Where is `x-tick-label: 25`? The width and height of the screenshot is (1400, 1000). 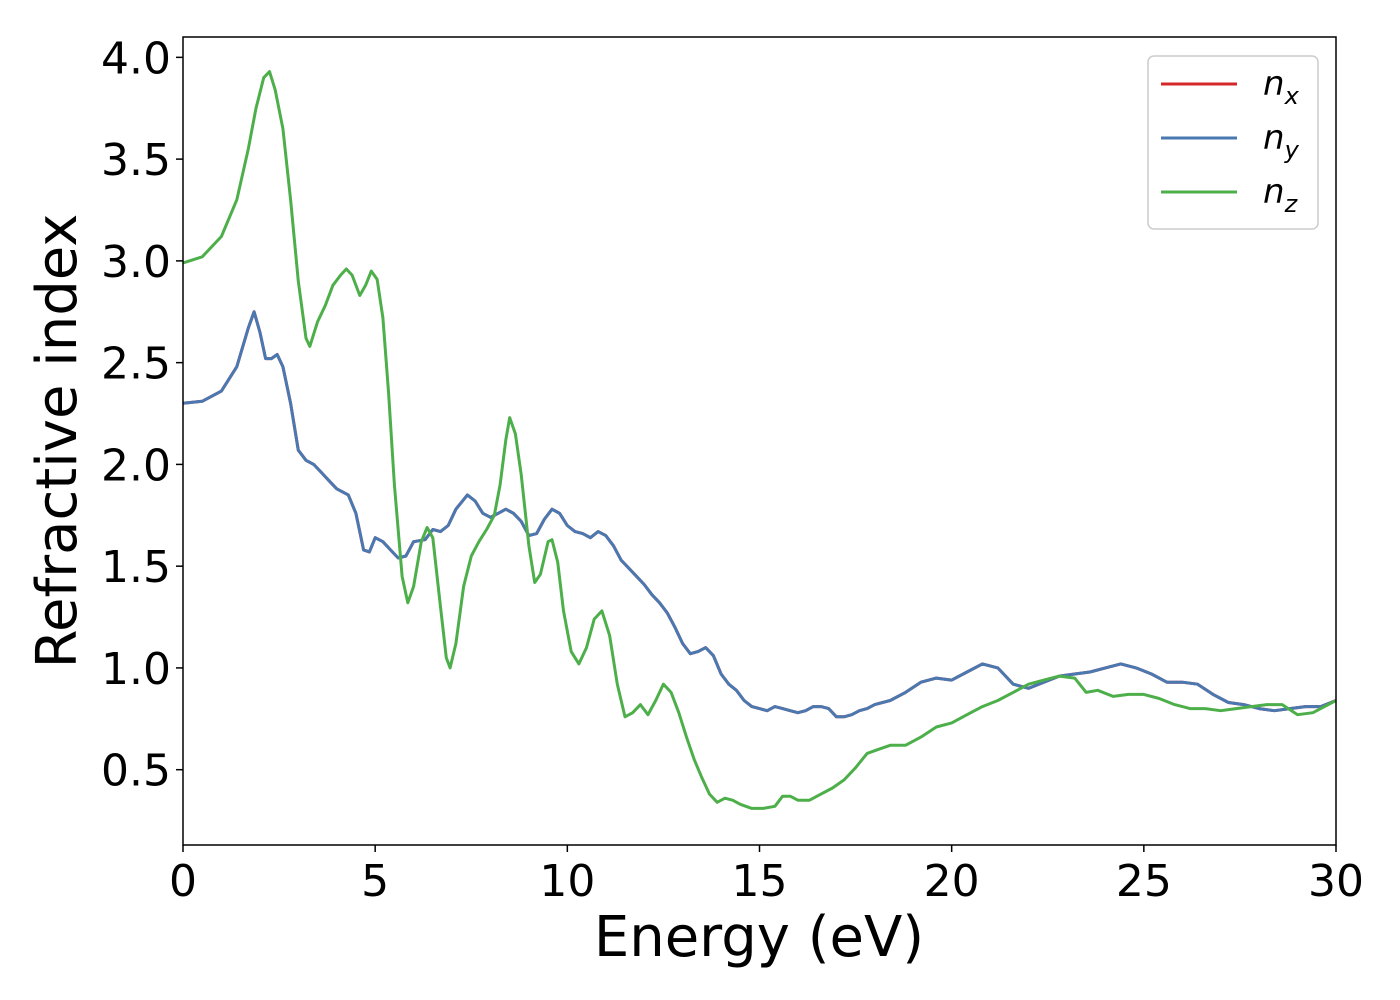
x-tick-label: 25 is located at coordinates (1144, 881).